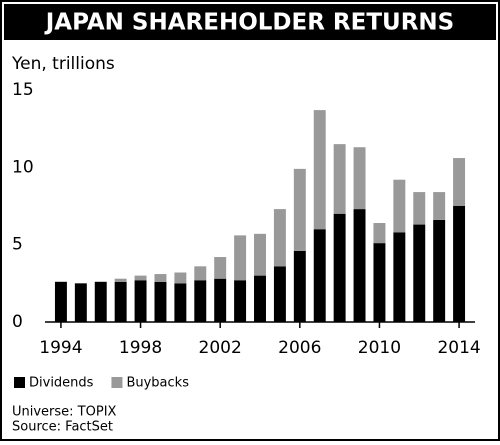 This screenshot has width=500, height=445. I want to click on note: Universe: TOPIX, so click(64, 412).